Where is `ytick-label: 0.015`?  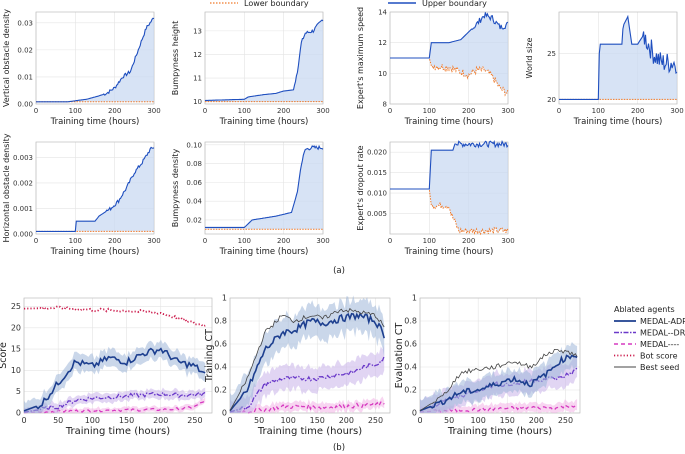 ytick-label: 0.015 is located at coordinates (377, 173).